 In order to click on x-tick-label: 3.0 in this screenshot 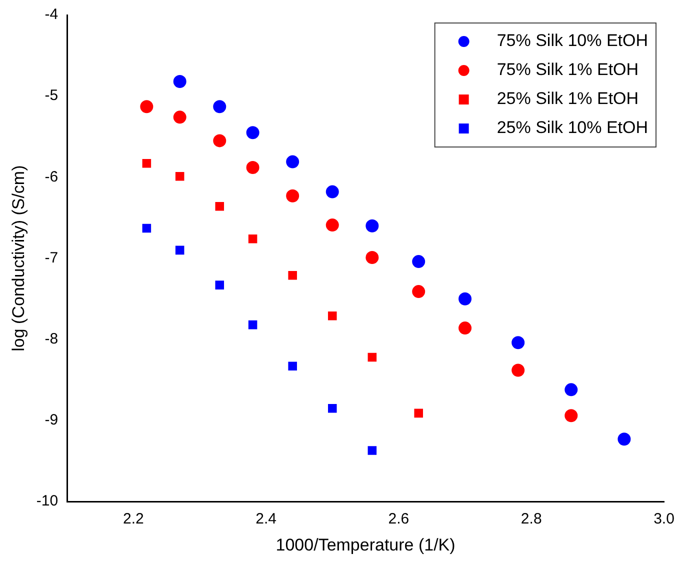, I will do `click(664, 519)`.